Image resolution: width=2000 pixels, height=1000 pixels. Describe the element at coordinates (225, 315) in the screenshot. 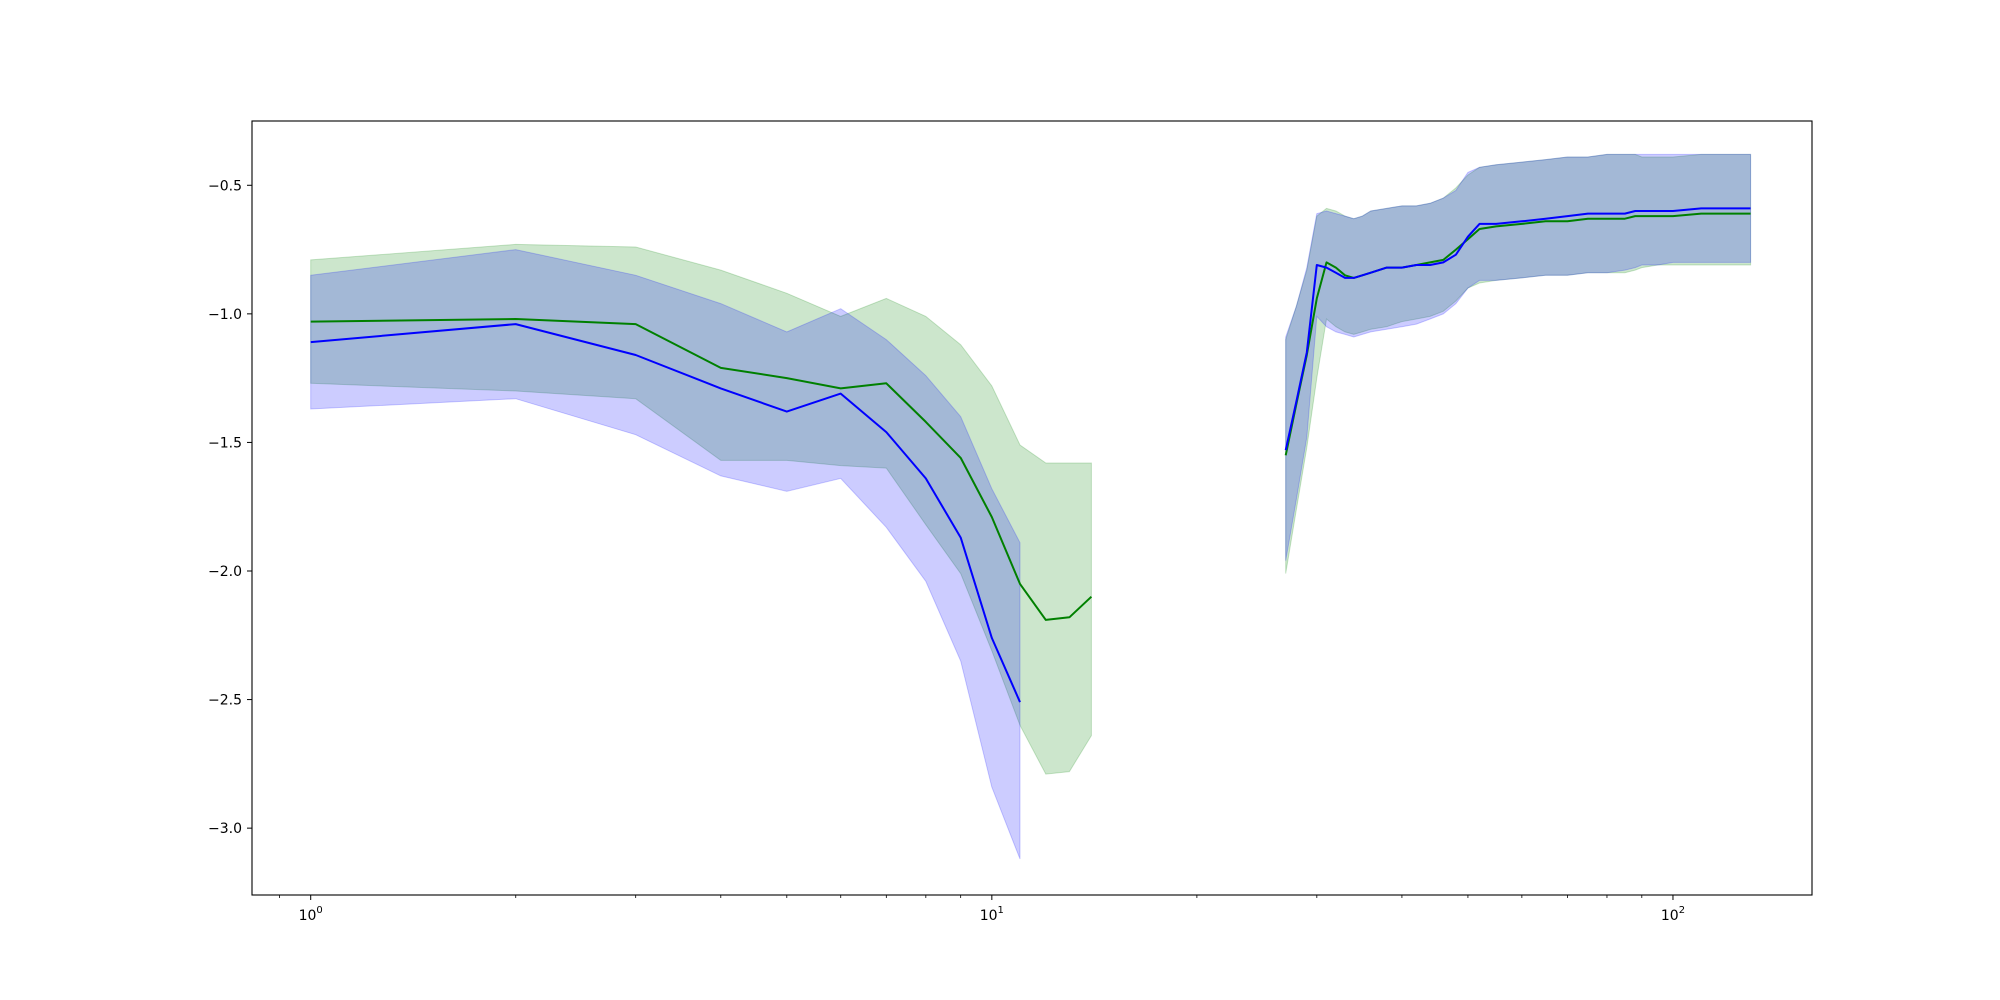

I see `y-tick-label: −1.0` at that location.